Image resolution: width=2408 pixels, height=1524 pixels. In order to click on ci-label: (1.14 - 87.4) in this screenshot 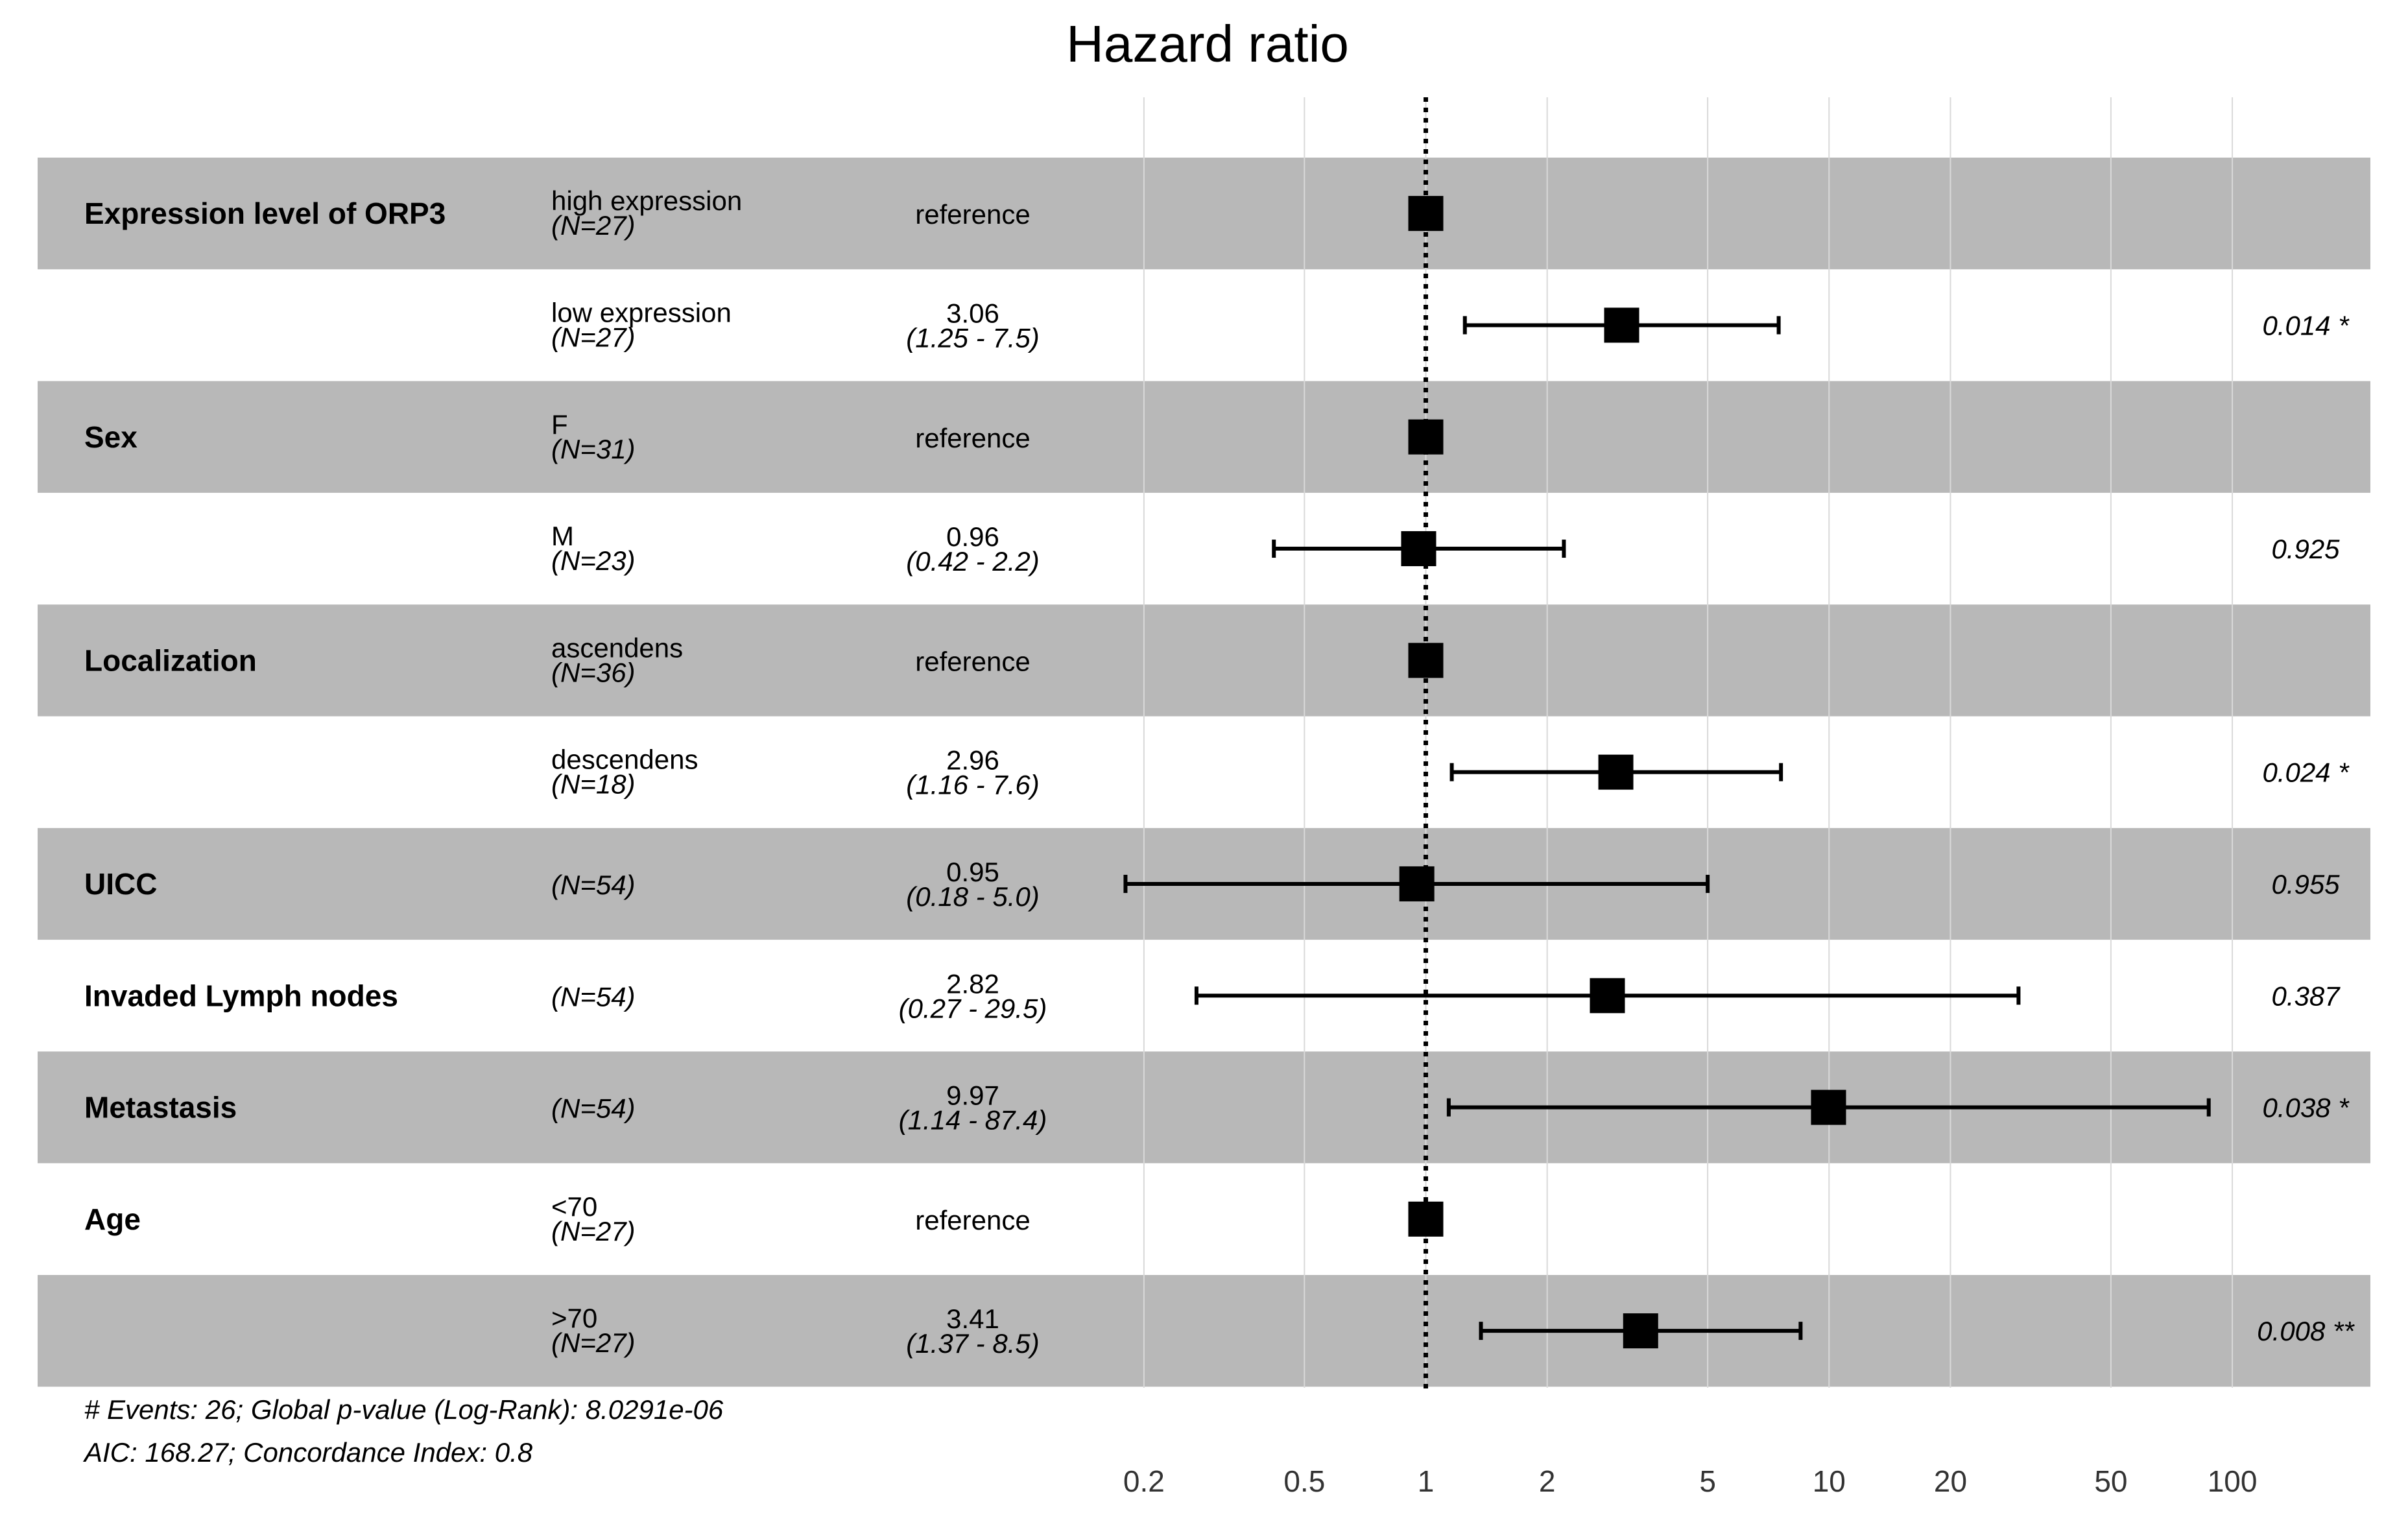, I will do `click(973, 1120)`.